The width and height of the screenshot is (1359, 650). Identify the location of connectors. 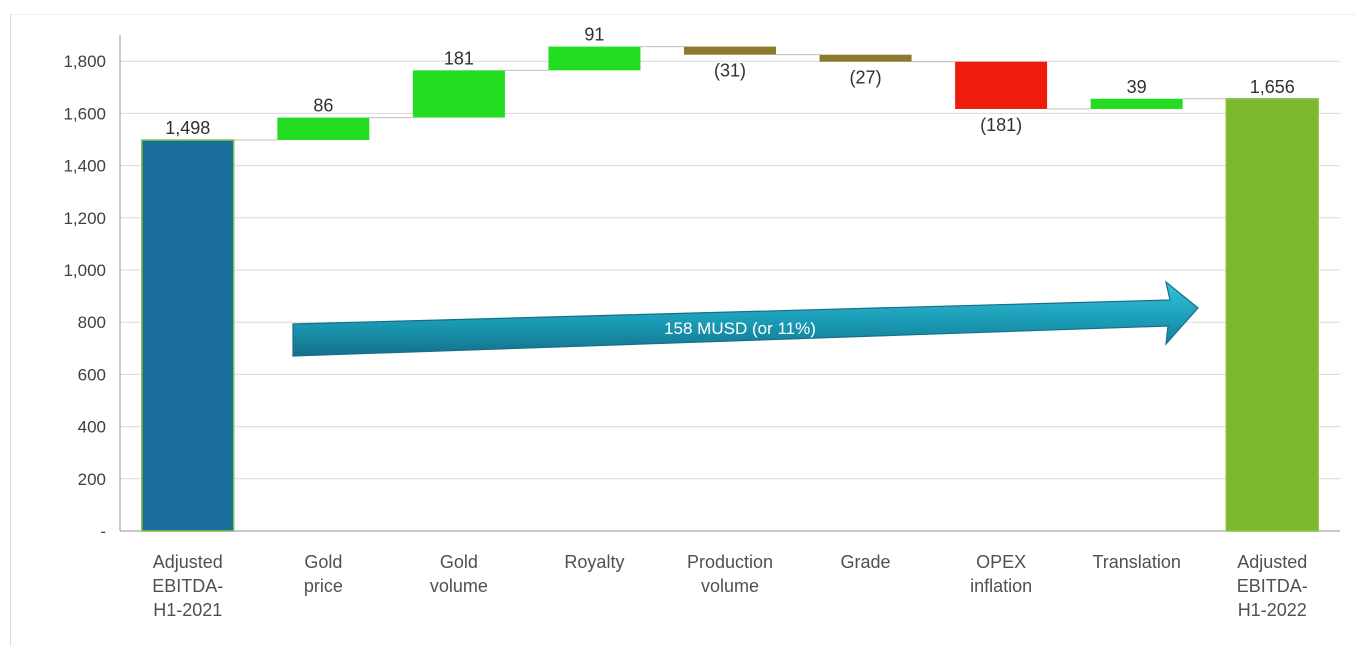
(730, 93).